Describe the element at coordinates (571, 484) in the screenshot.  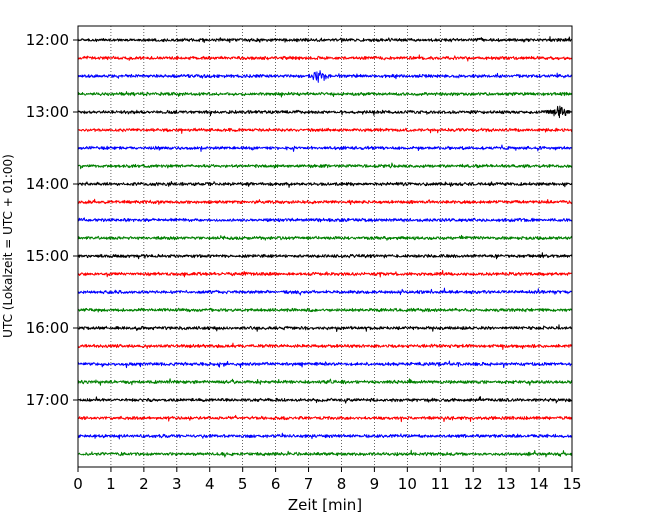
I see `x-tick-label: 15` at that location.